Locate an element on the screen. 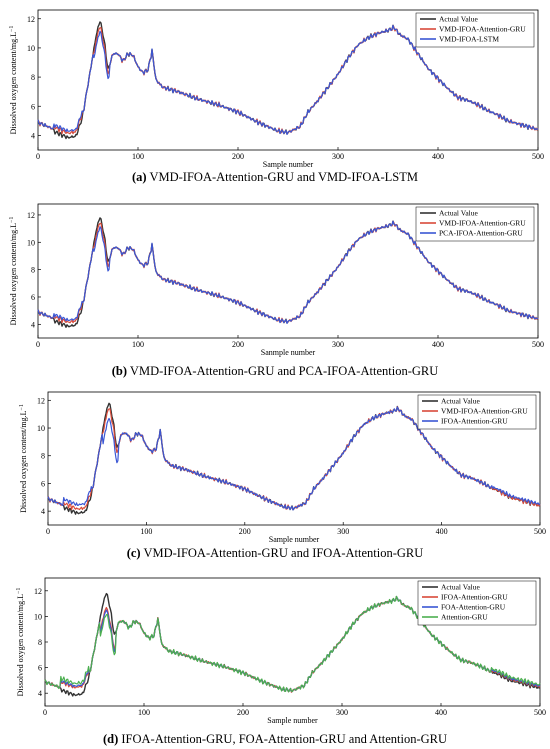 Image resolution: width=550 pixels, height=749 pixels. x-axis-label: Sanmple number is located at coordinates (288, 352).